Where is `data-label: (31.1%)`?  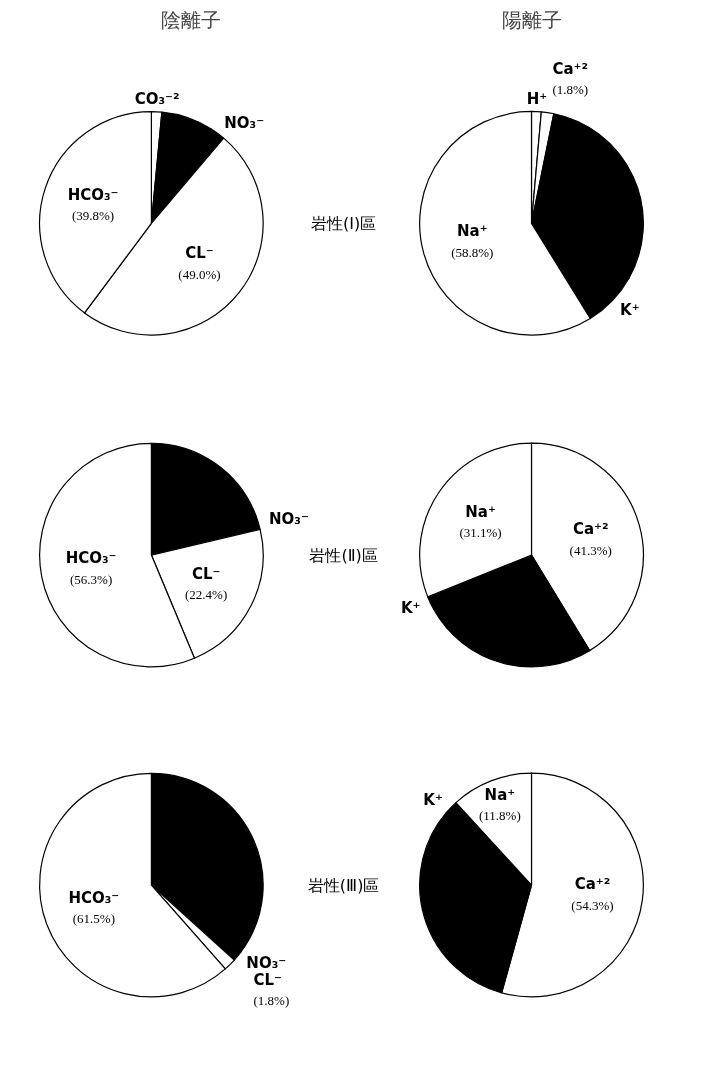 data-label: (31.1%) is located at coordinates (480, 533).